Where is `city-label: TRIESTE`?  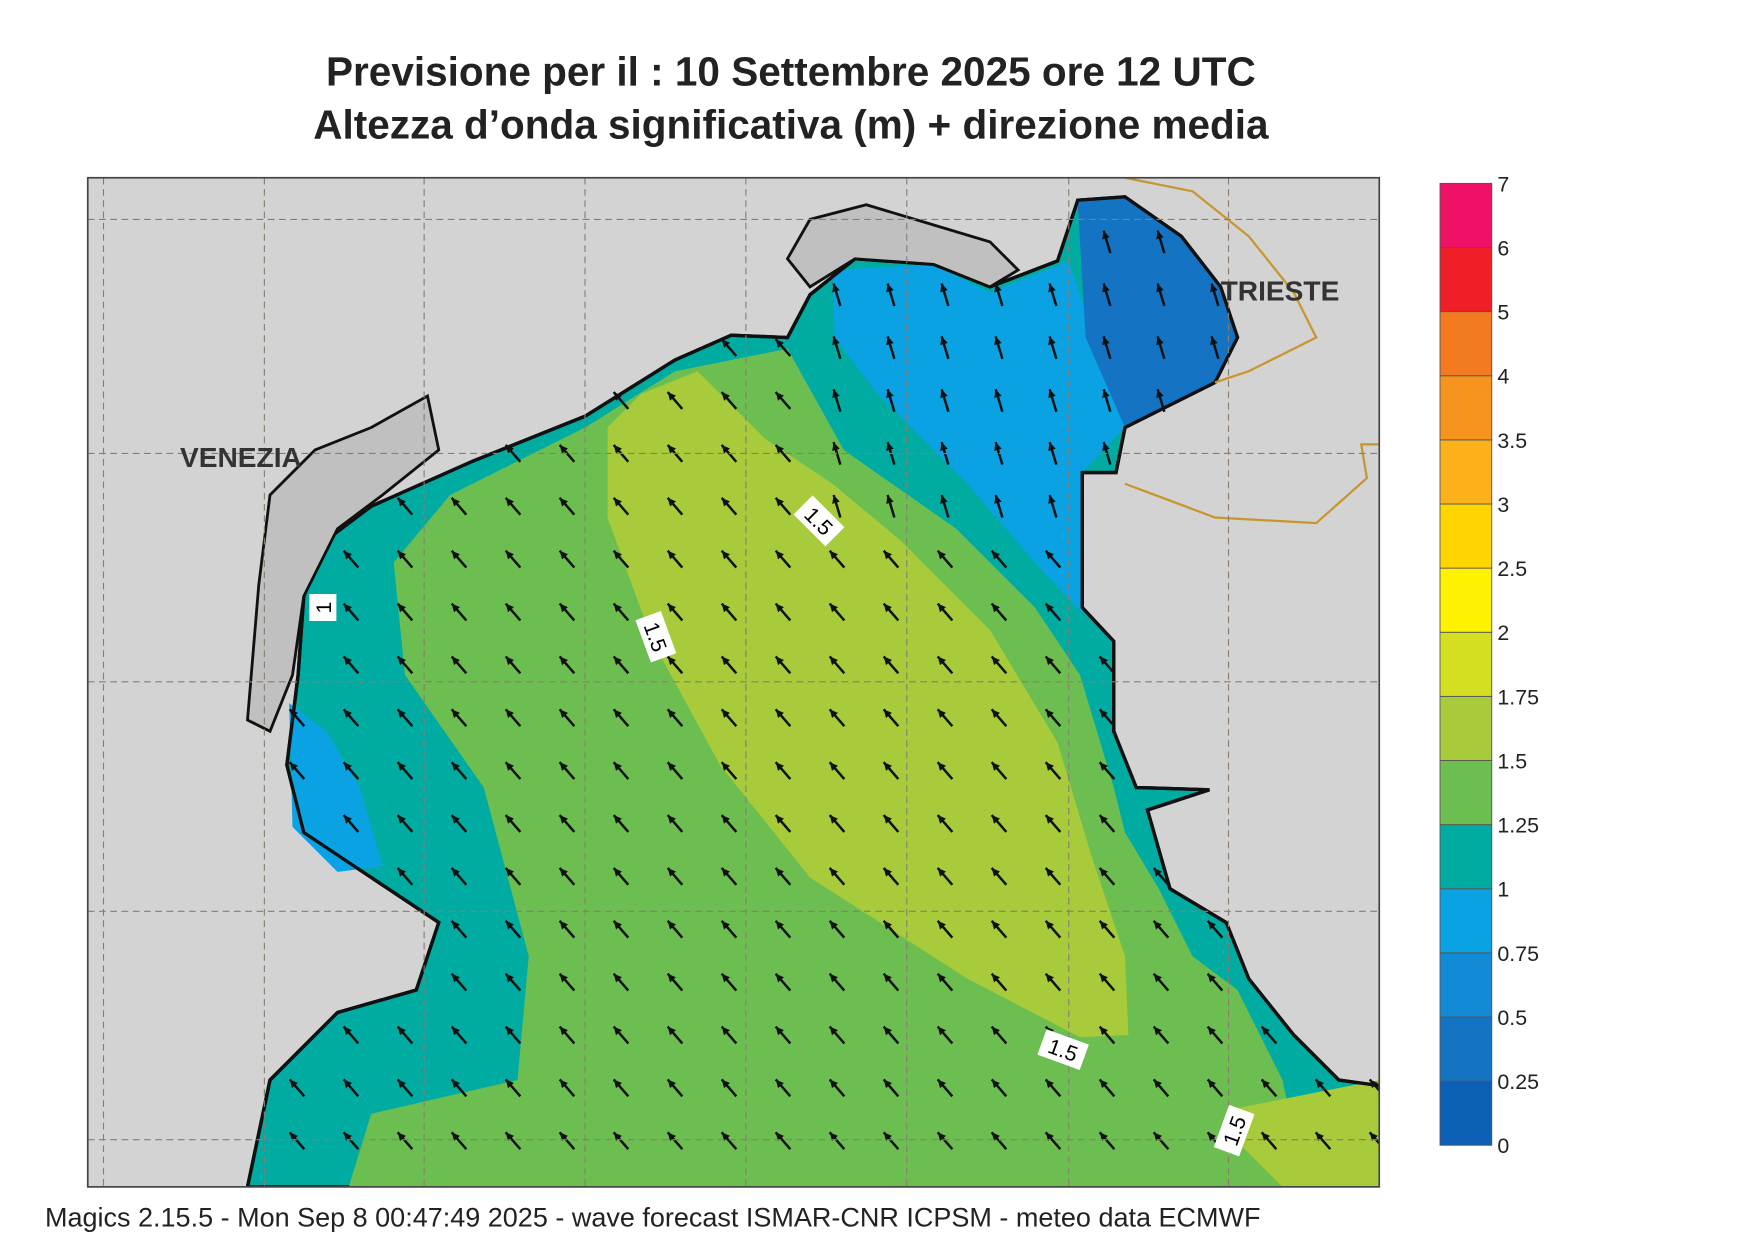 city-label: TRIESTE is located at coordinates (1280, 290).